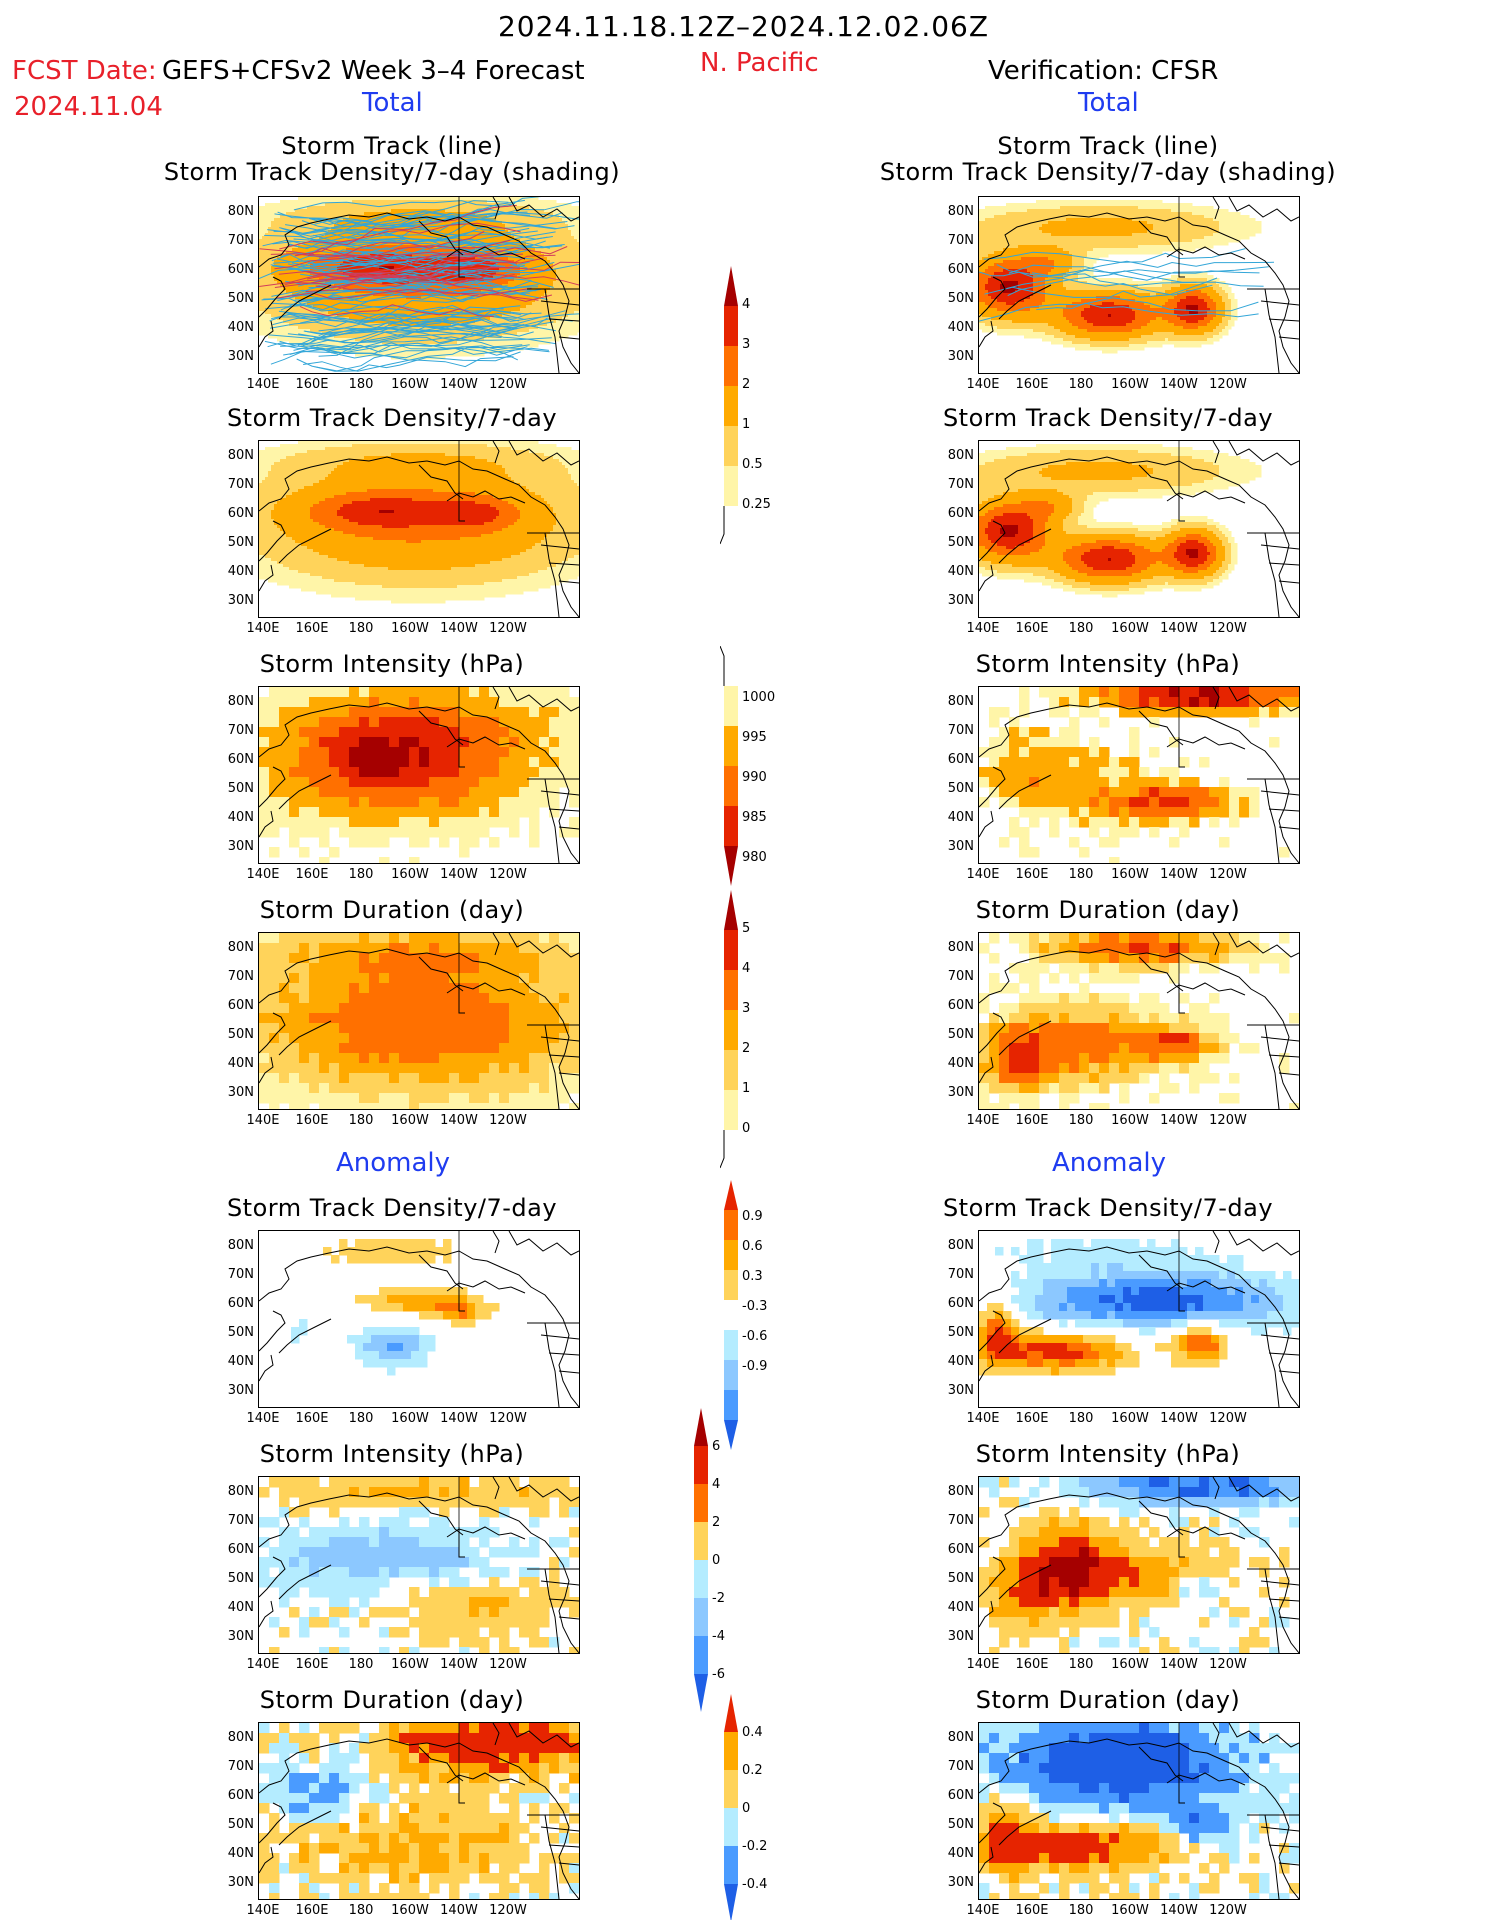  What do you see at coordinates (743, 26) in the screenshot?
I see `date-range-title: 2024.11.18.12Z–2024.12.02.06Z` at bounding box center [743, 26].